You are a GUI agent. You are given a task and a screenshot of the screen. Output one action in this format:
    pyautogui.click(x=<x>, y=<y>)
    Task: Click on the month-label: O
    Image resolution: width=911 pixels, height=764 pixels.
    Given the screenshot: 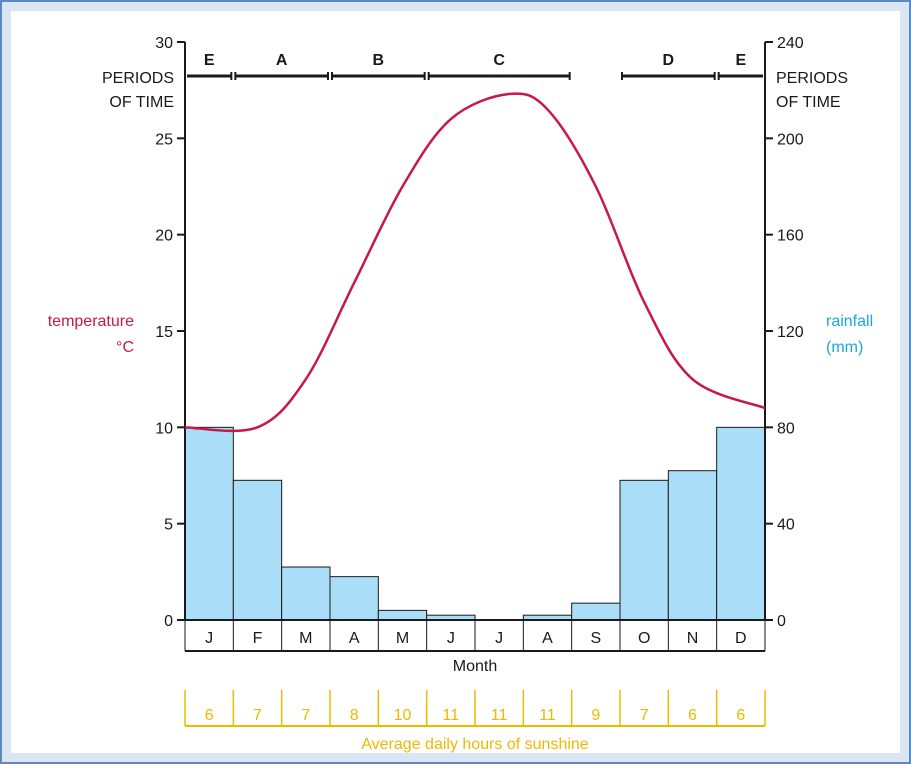 What is the action you would take?
    pyautogui.click(x=644, y=638)
    